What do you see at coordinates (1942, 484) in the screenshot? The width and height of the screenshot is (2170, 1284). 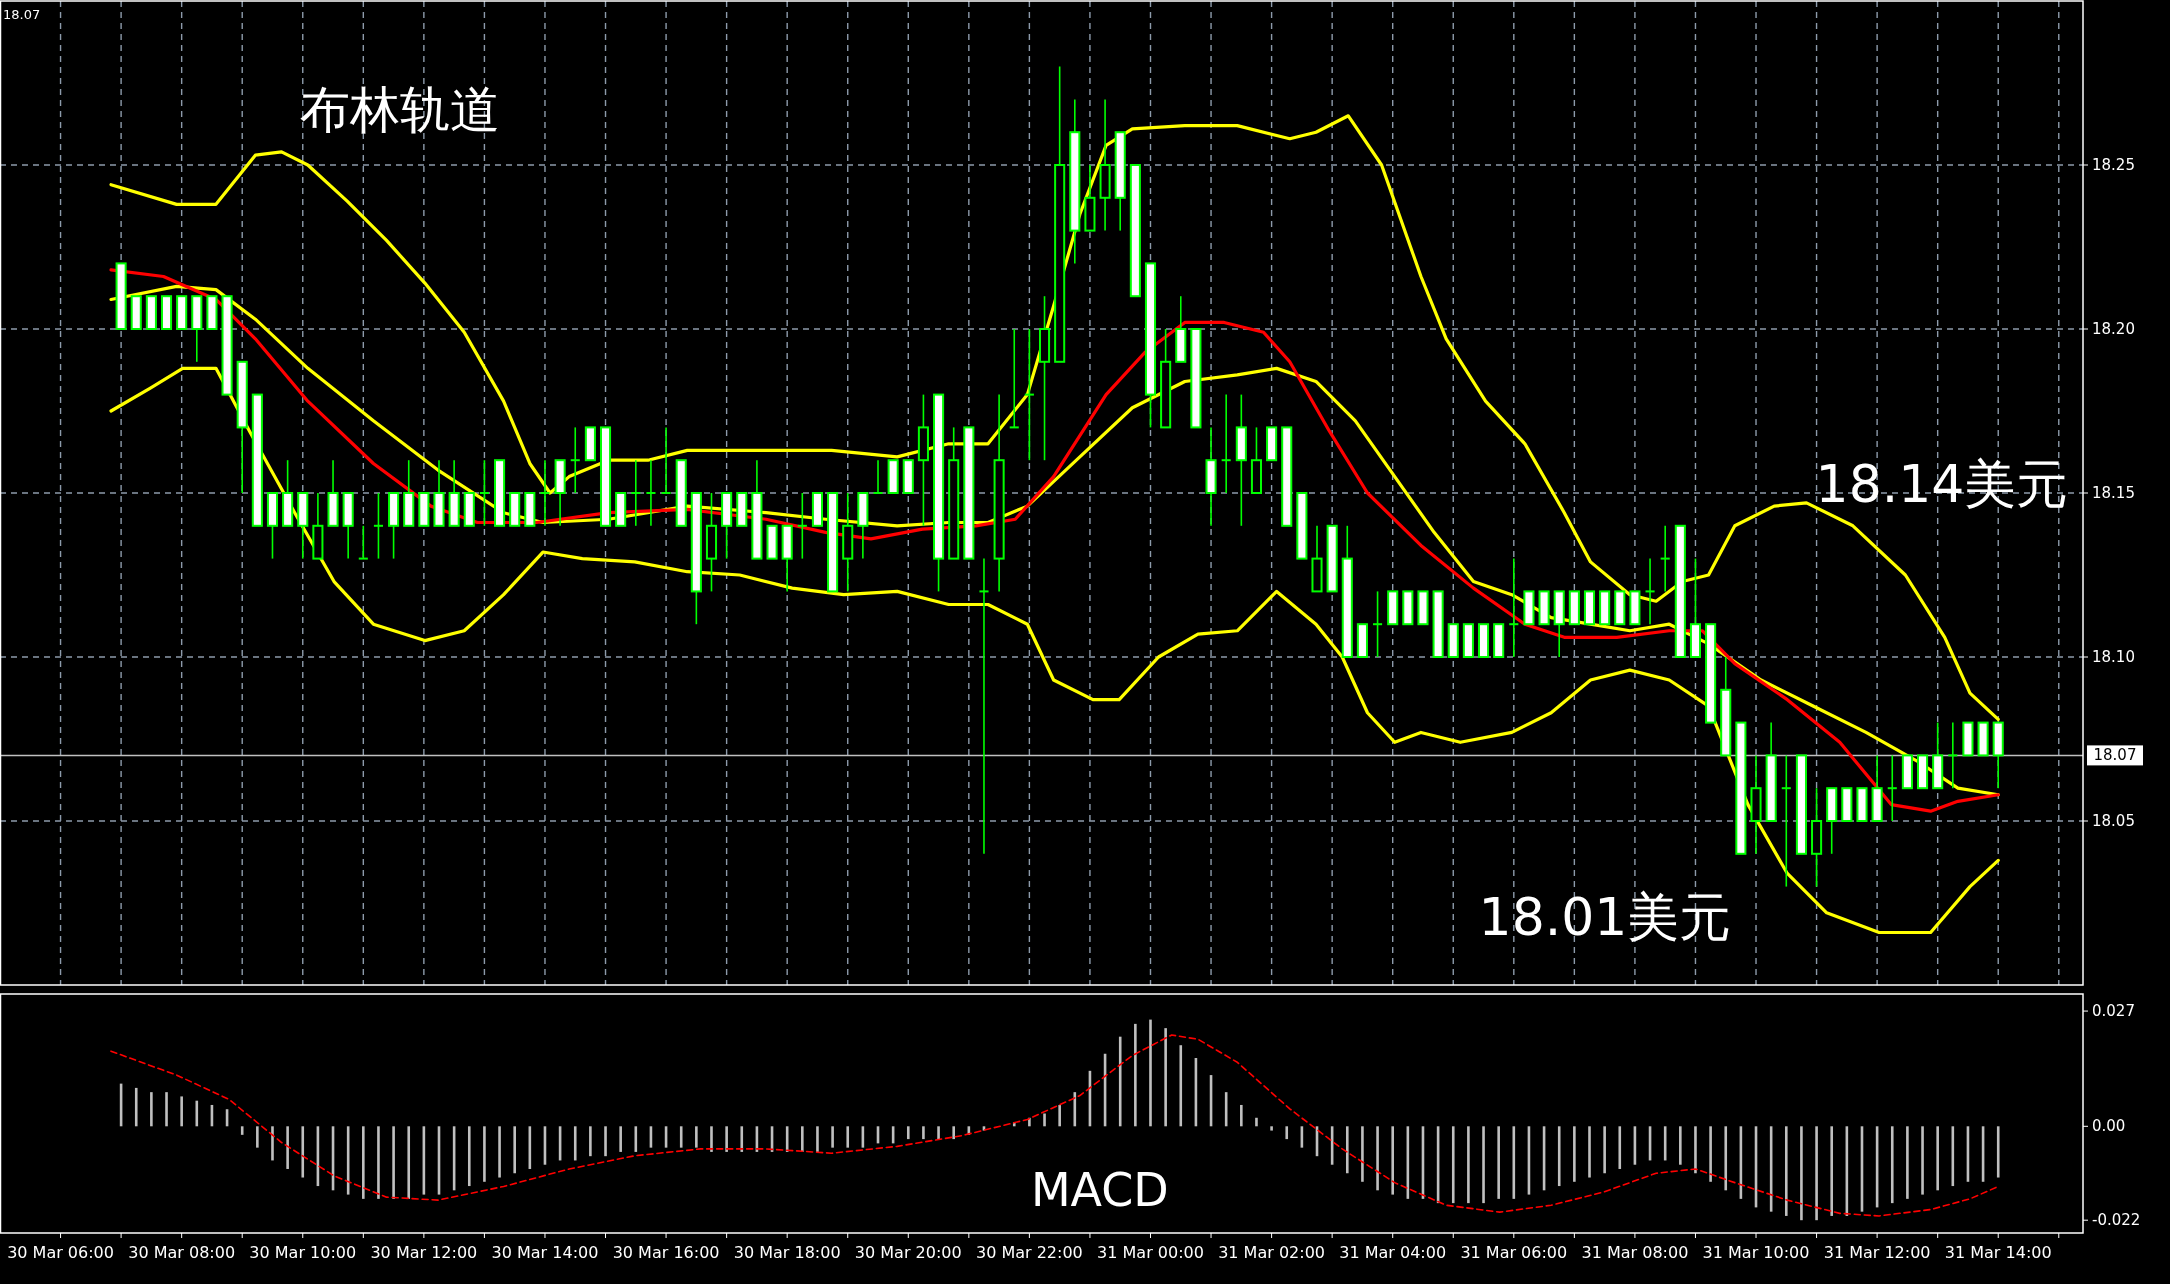 I see `annotation: 18.14美元` at bounding box center [1942, 484].